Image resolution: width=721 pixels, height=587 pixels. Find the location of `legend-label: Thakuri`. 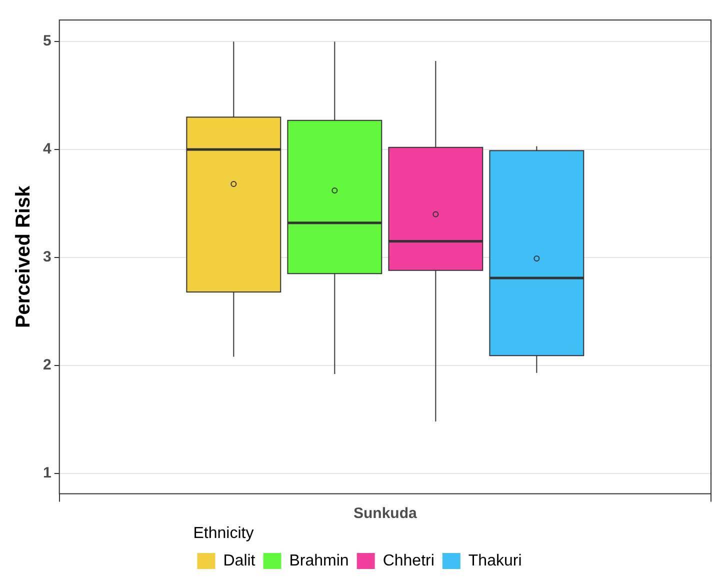

legend-label: Thakuri is located at coordinates (495, 561).